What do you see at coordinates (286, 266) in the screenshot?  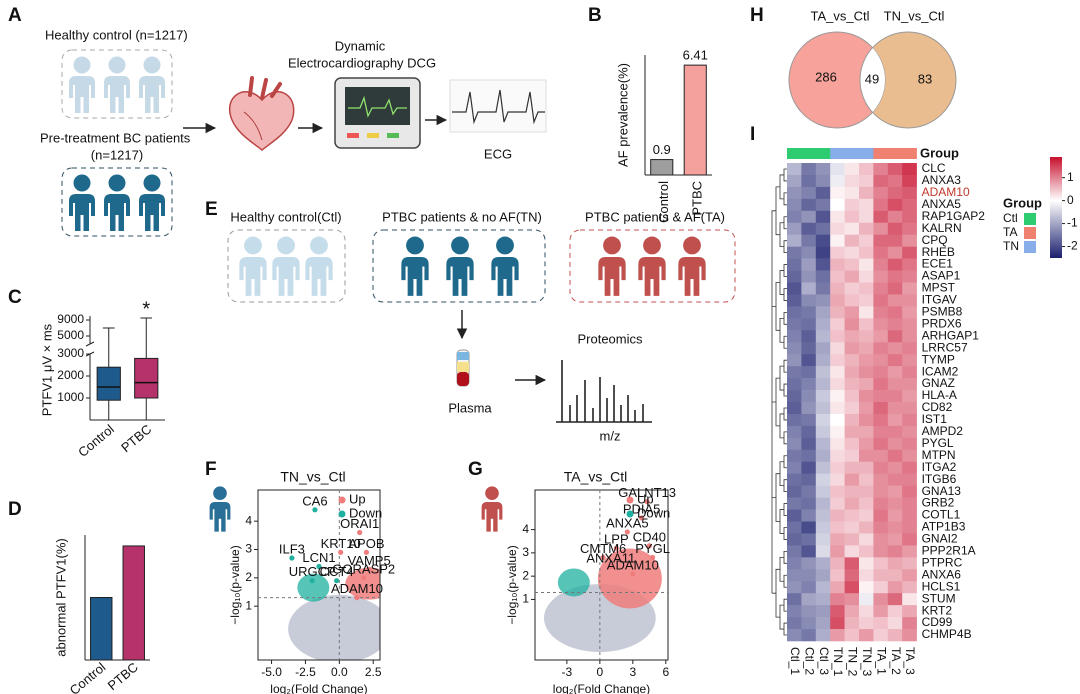 I see `group-box` at bounding box center [286, 266].